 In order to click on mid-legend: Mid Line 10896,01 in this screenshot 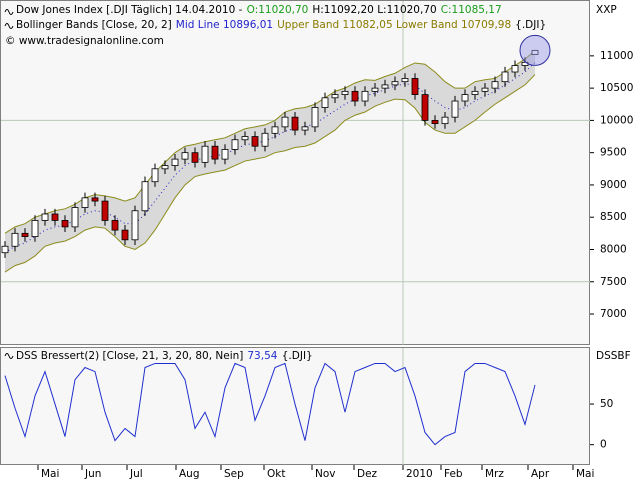, I will do `click(224, 25)`.